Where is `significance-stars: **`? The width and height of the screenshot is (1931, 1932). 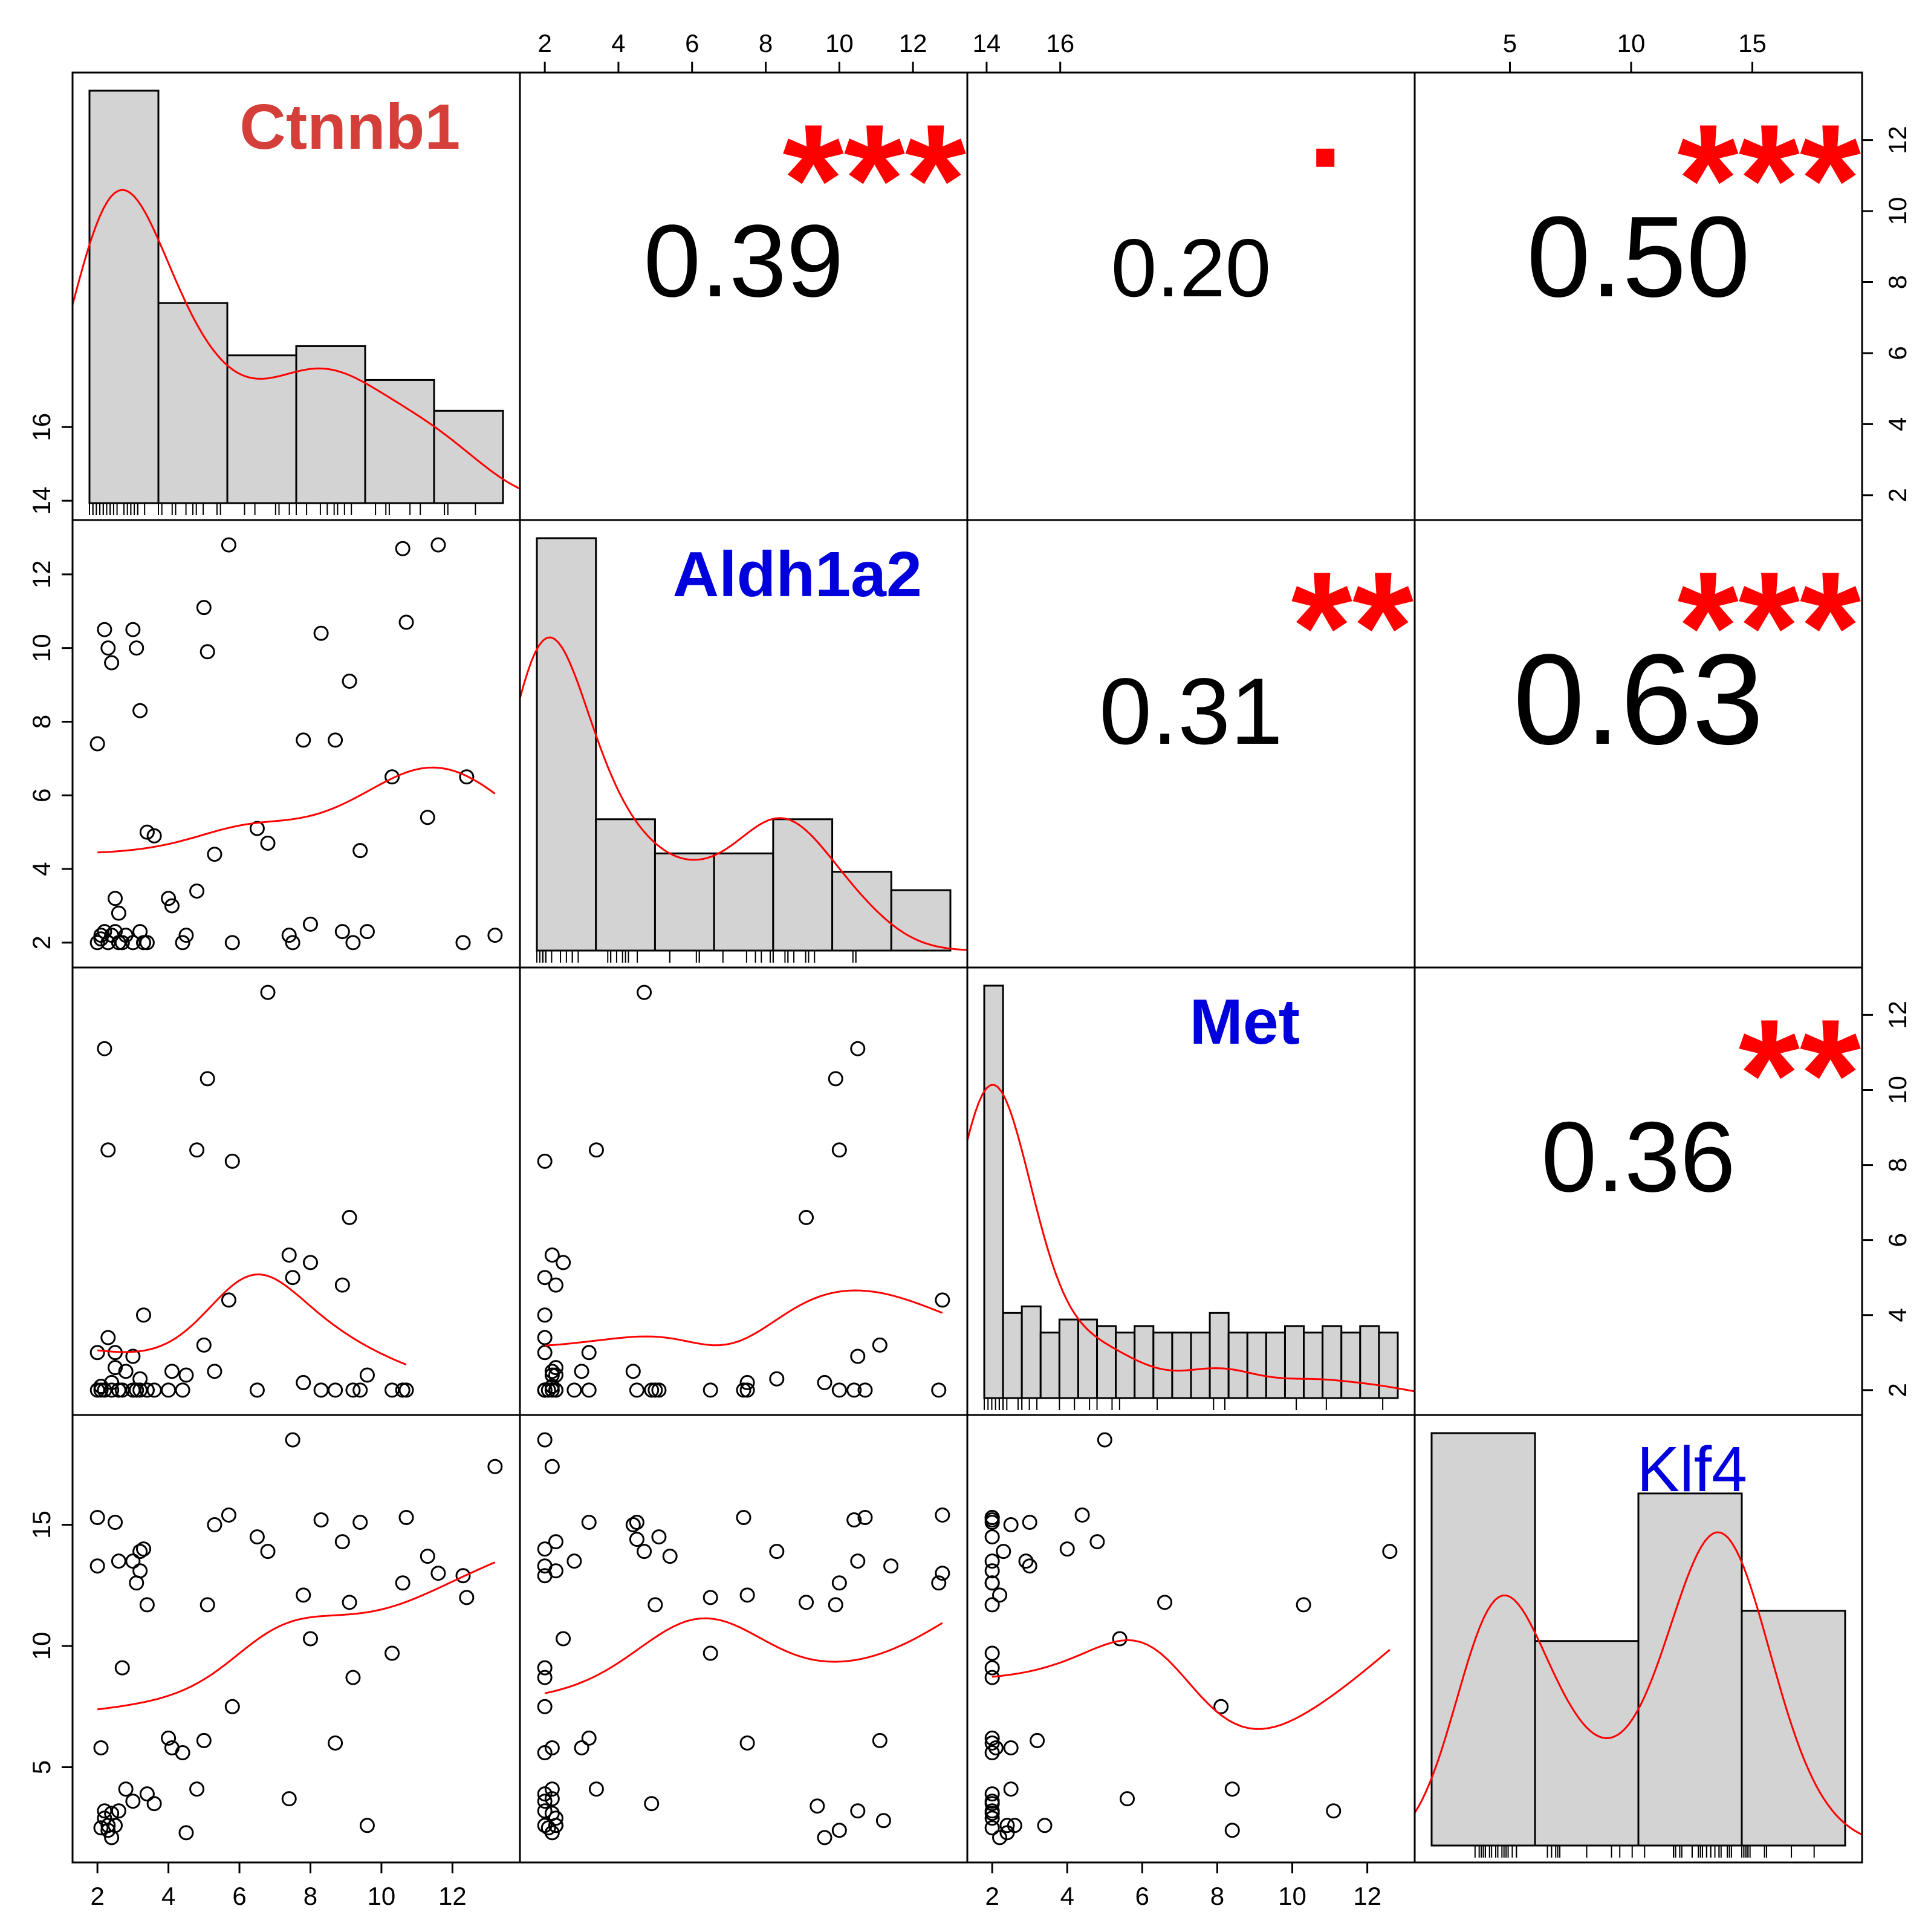 significance-stars: ** is located at coordinates (1352, 627).